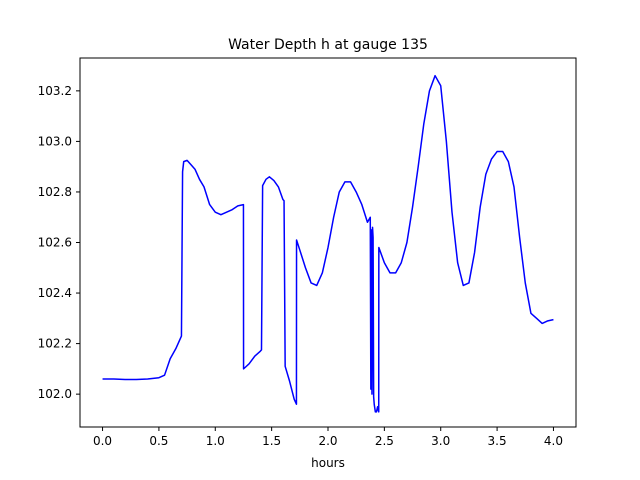 The width and height of the screenshot is (640, 480). Describe the element at coordinates (553, 441) in the screenshot. I see `x-tick-label: 4.0` at that location.